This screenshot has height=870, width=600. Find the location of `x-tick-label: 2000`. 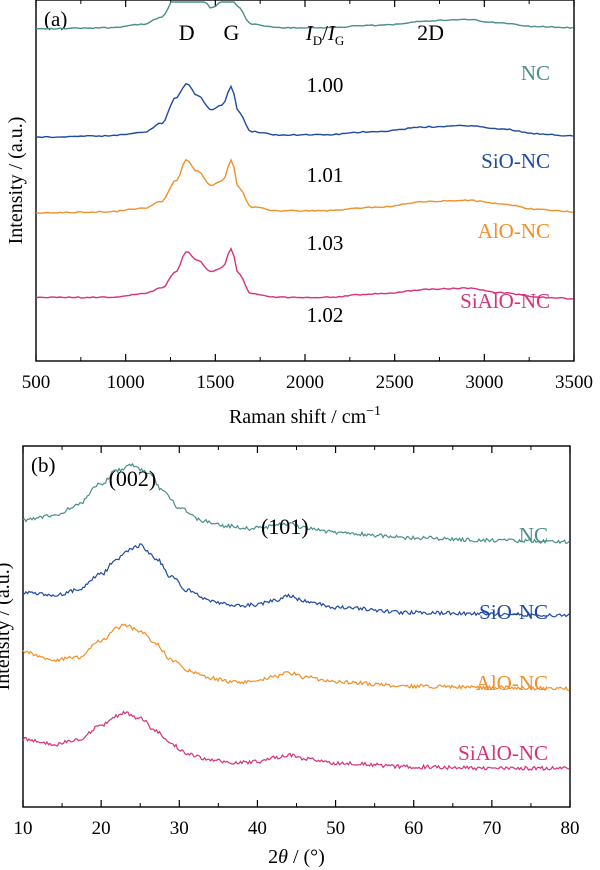

x-tick-label: 2000 is located at coordinates (305, 382).